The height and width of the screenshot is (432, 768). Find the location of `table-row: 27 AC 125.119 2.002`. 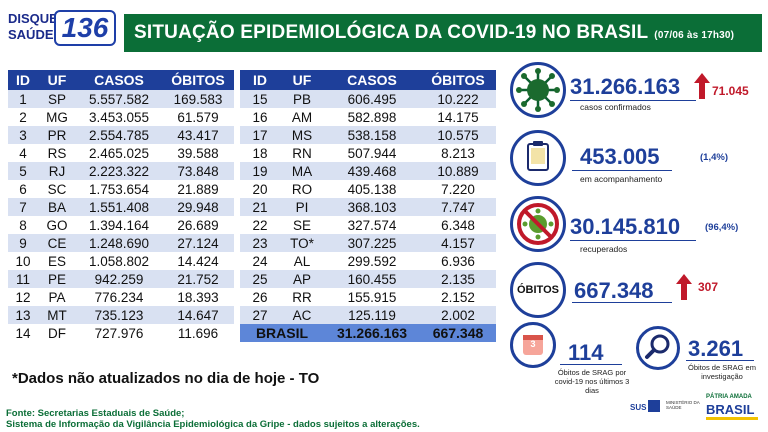

table-row: 27 AC 125.119 2.002 is located at coordinates (368, 315).